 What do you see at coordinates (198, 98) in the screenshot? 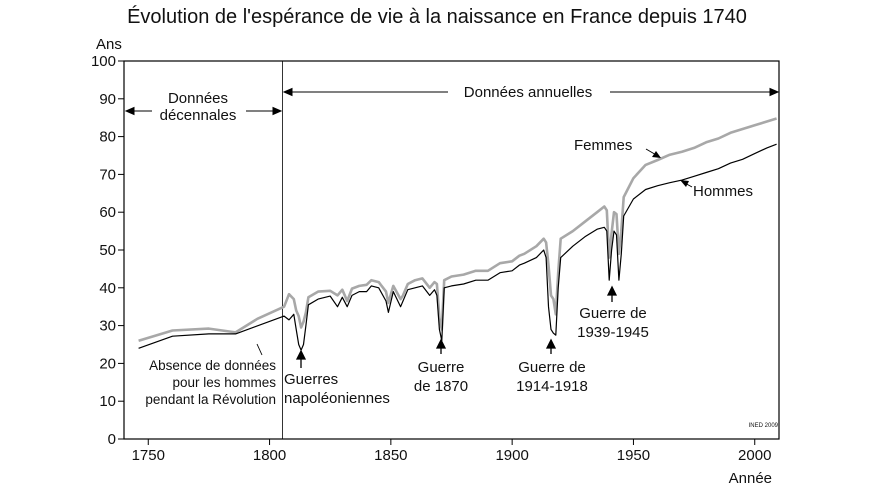
I see `decennial-label-1: Données` at bounding box center [198, 98].